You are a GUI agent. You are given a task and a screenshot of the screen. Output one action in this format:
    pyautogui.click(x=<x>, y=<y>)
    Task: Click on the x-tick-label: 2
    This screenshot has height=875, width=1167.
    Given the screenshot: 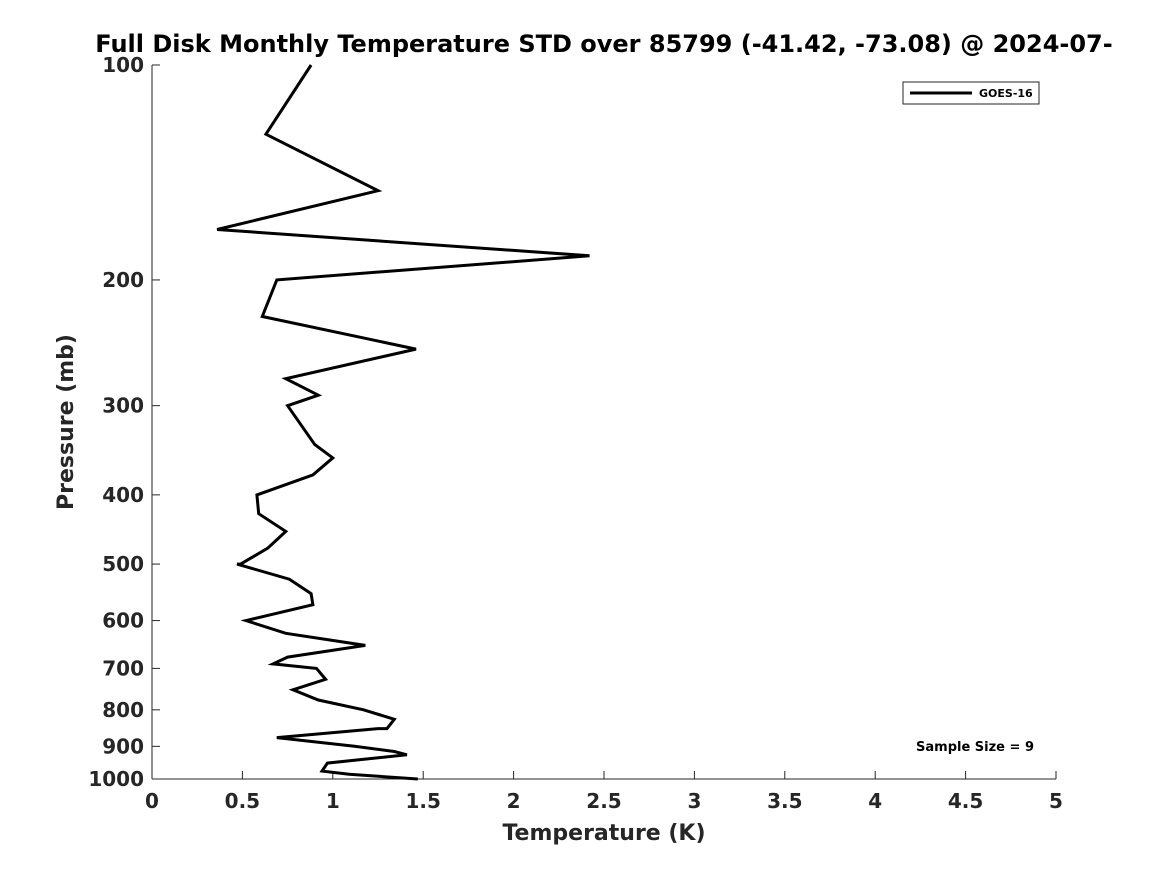 What is the action you would take?
    pyautogui.click(x=514, y=801)
    